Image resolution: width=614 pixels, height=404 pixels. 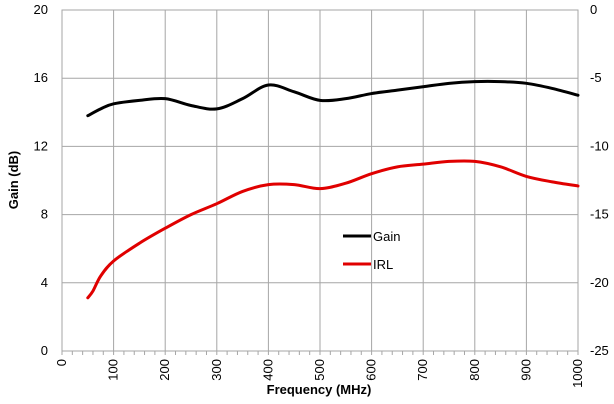 I want to click on x-tick-label: 200, so click(x=164, y=370).